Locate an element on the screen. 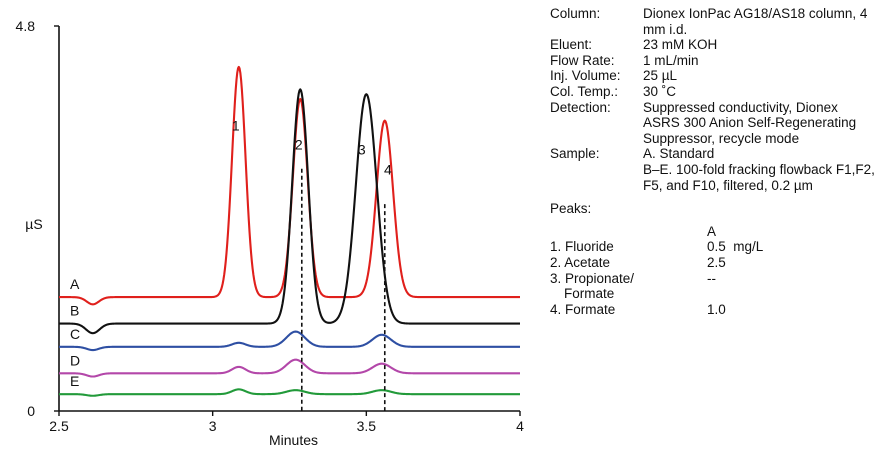 This screenshot has width=878, height=449. flow-rate-label: Flow Rate: is located at coordinates (582, 60).